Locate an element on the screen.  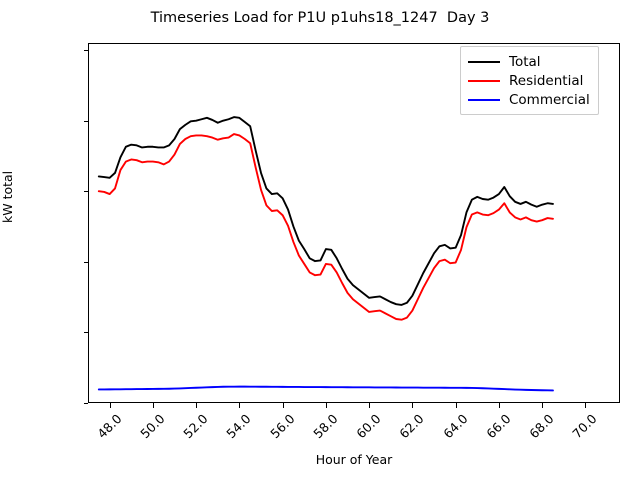
legend-item-commercial: Commercial is located at coordinates (529, 99).